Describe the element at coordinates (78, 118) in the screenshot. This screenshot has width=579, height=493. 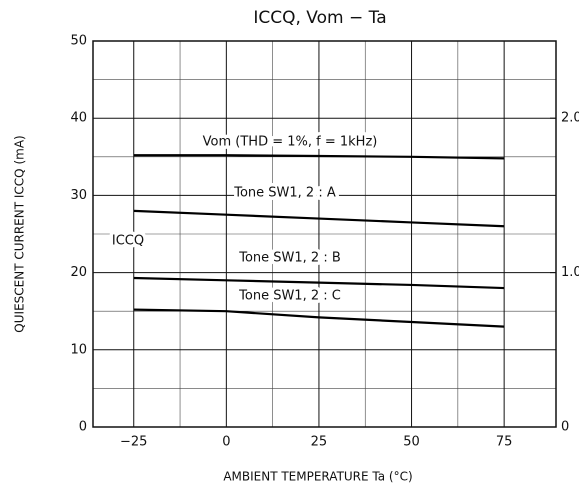
I see `y-tick-label: 40` at that location.